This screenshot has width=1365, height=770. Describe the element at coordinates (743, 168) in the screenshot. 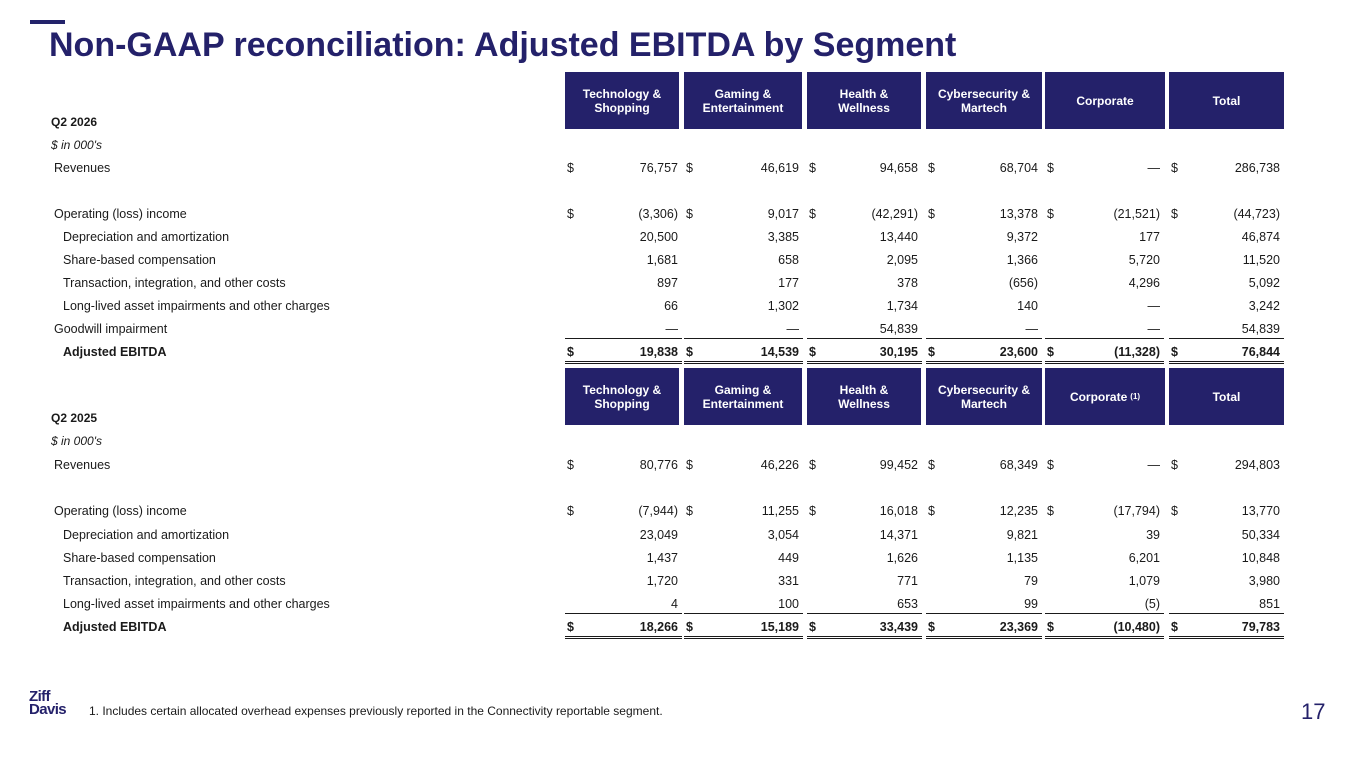

I see `value-cell: $46,619` at that location.